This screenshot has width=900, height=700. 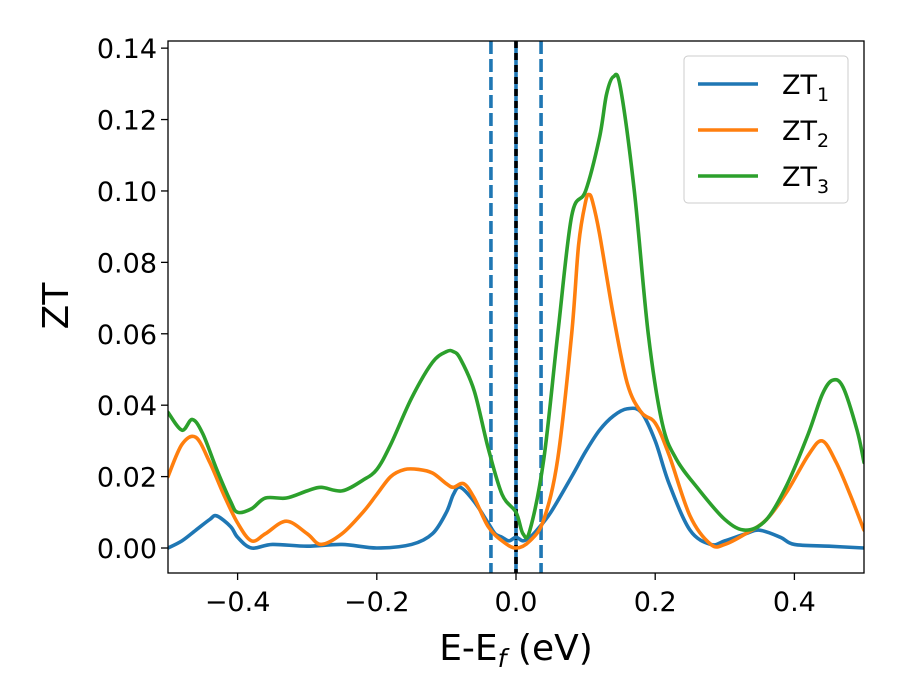 What do you see at coordinates (132, 299) in the screenshot?
I see `y-axis-ticks: 0.00 0.02 0.04 0.06 0.08 0.10 0.12 0.14` at bounding box center [132, 299].